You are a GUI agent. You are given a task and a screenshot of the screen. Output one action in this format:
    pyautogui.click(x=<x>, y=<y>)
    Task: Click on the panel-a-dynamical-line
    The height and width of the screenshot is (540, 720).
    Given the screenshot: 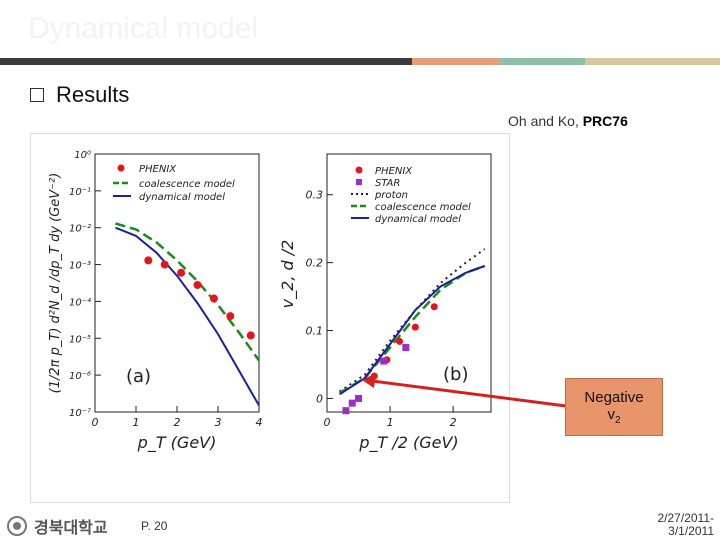 What is the action you would take?
    pyautogui.click(x=187, y=316)
    